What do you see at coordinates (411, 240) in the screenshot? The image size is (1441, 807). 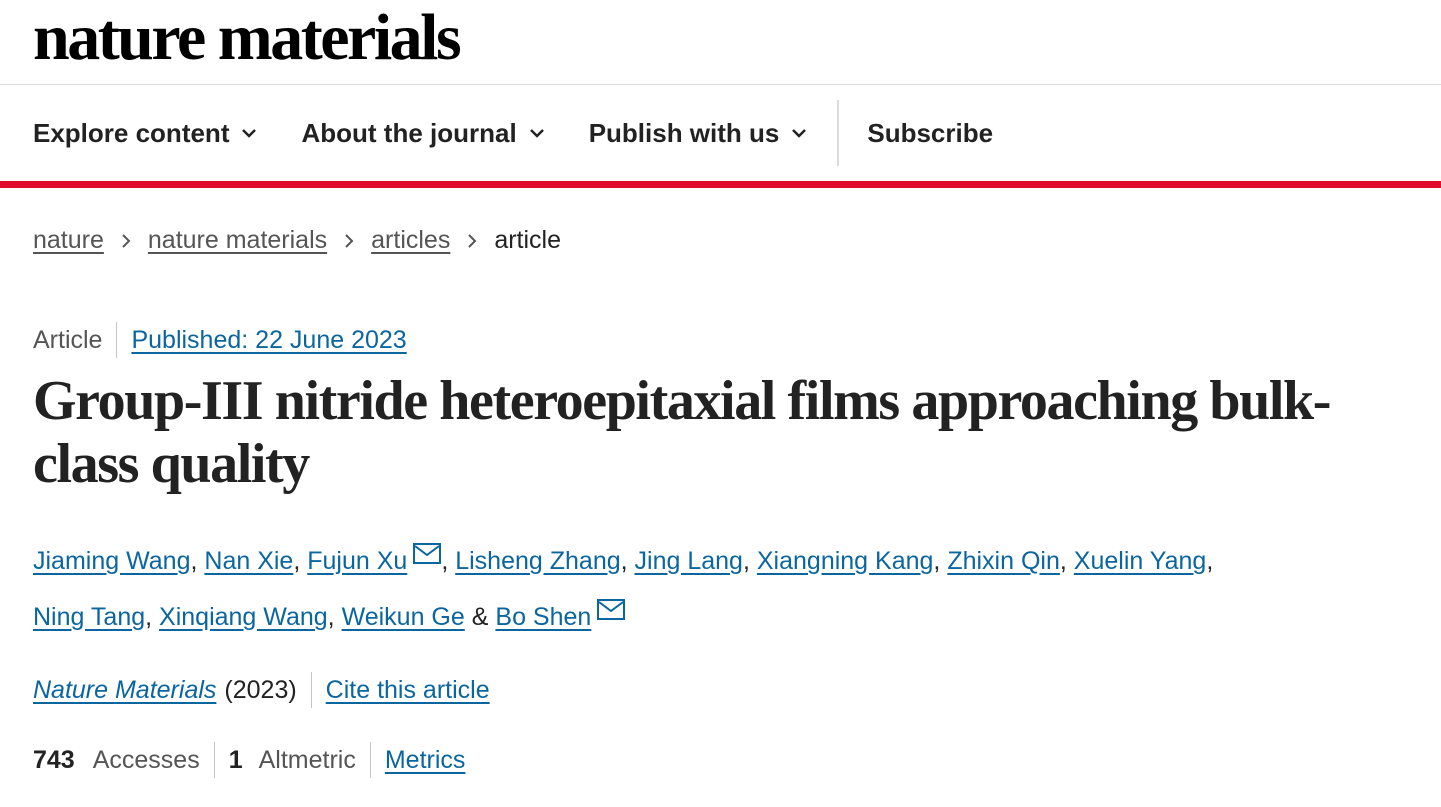 I see `breadcrumb-link: articles` at bounding box center [411, 240].